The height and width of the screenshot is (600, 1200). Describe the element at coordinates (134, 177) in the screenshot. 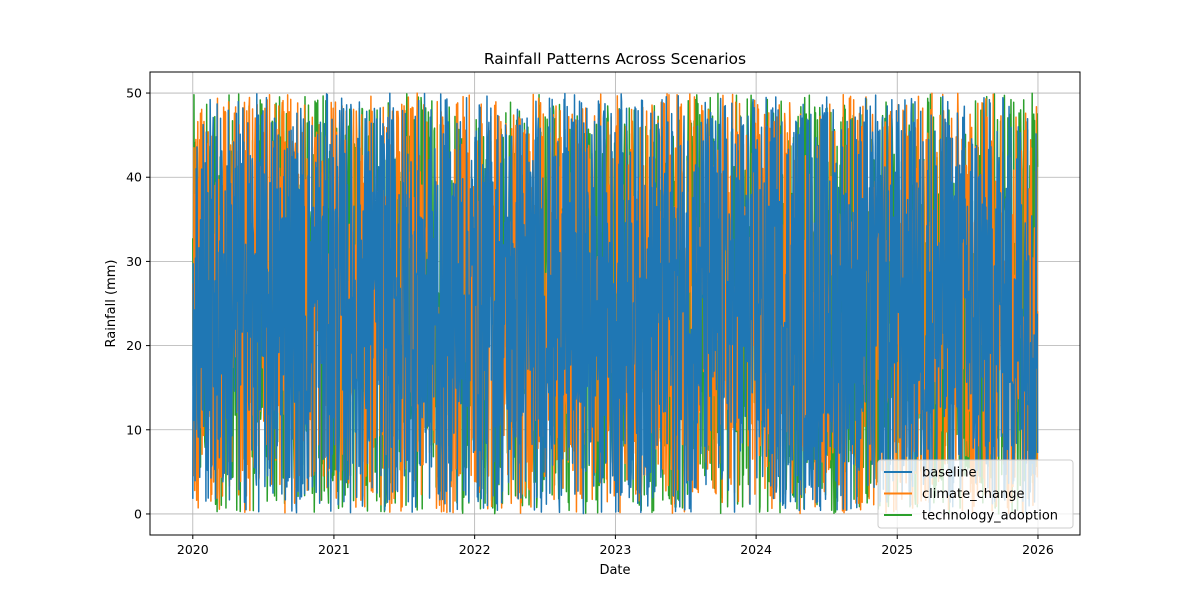

I see `y-tick-label: 40` at that location.